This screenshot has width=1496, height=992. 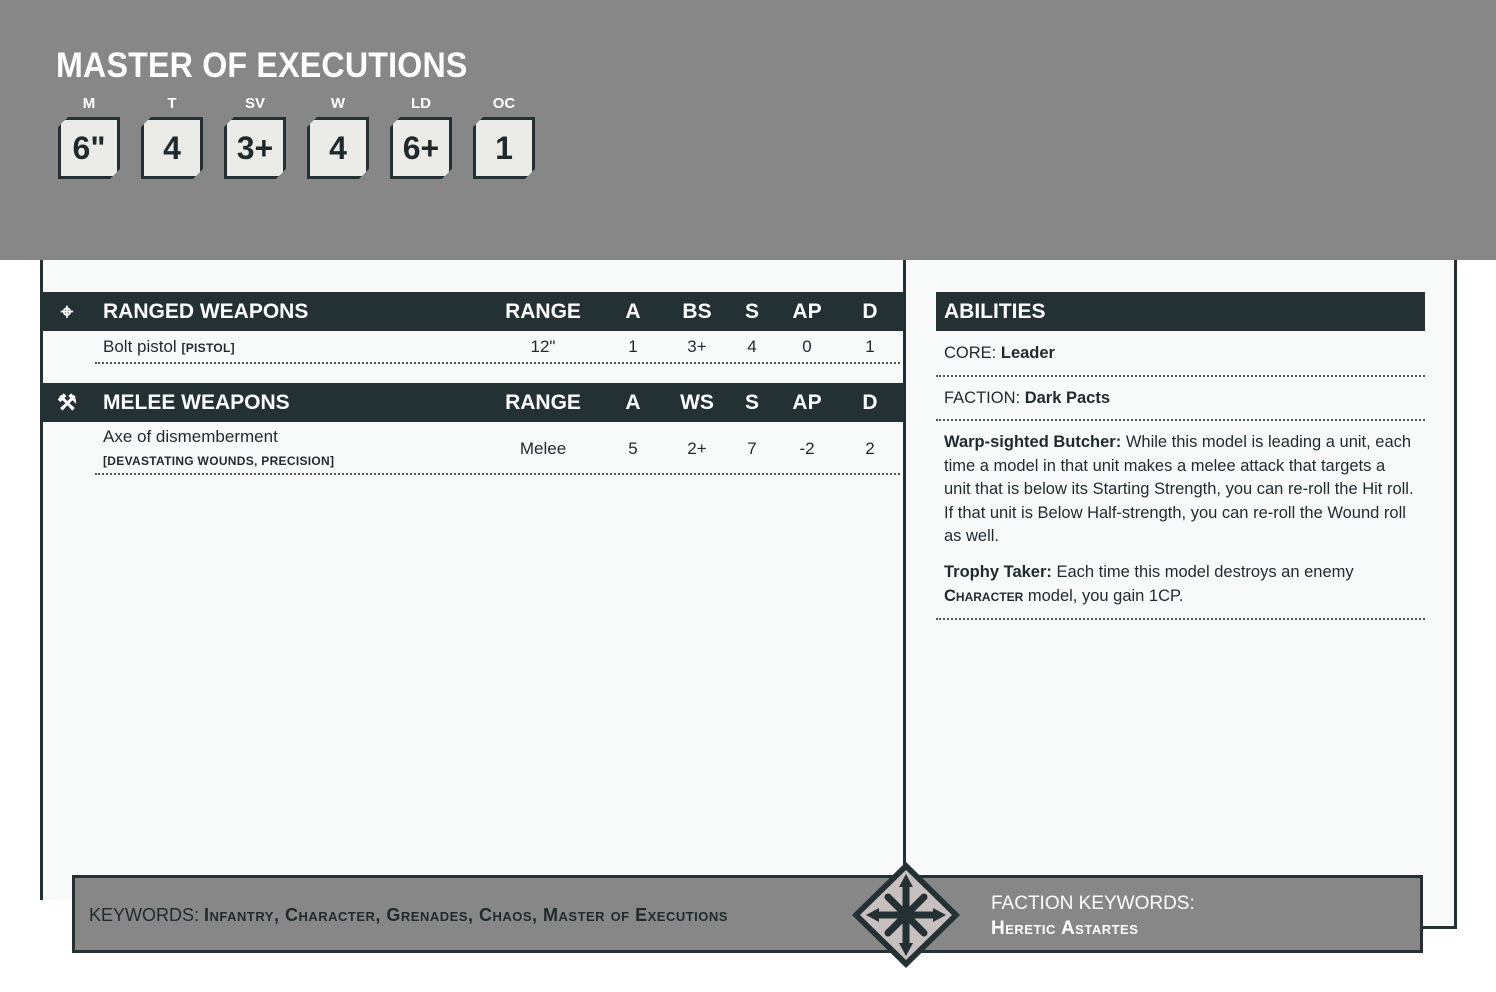 What do you see at coordinates (752, 448) in the screenshot?
I see `weapon-s: 7` at bounding box center [752, 448].